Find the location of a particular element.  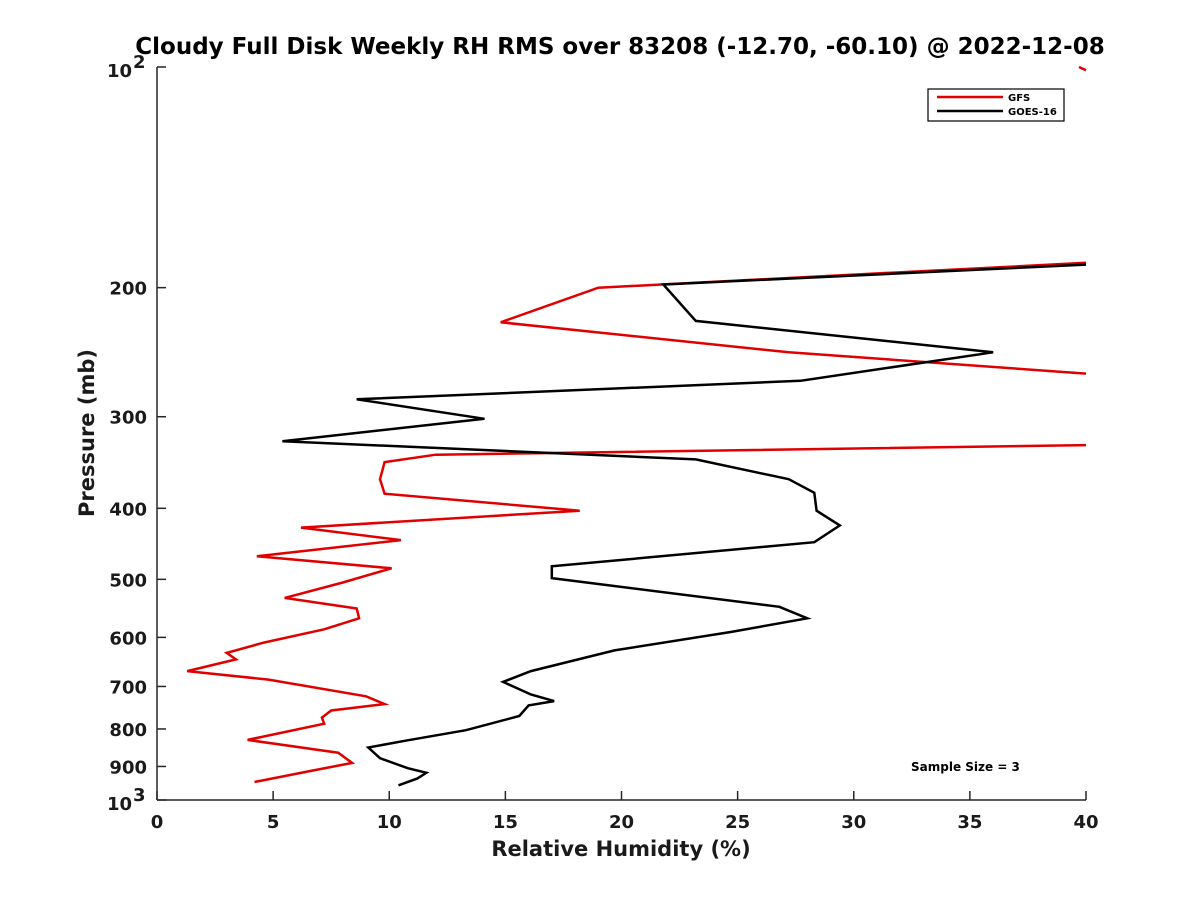

x-tick-label-30: 30 is located at coordinates (853, 822).